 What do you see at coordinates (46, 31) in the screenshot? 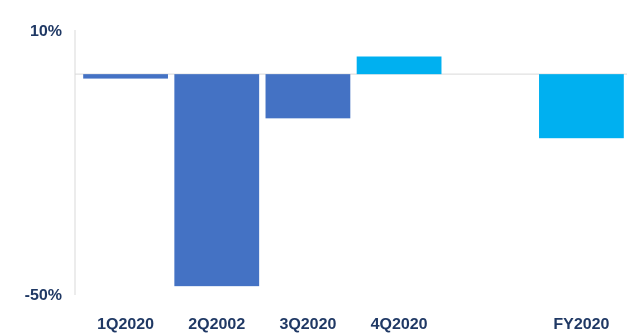
I see `y-tick-label-top: 10%` at bounding box center [46, 31].